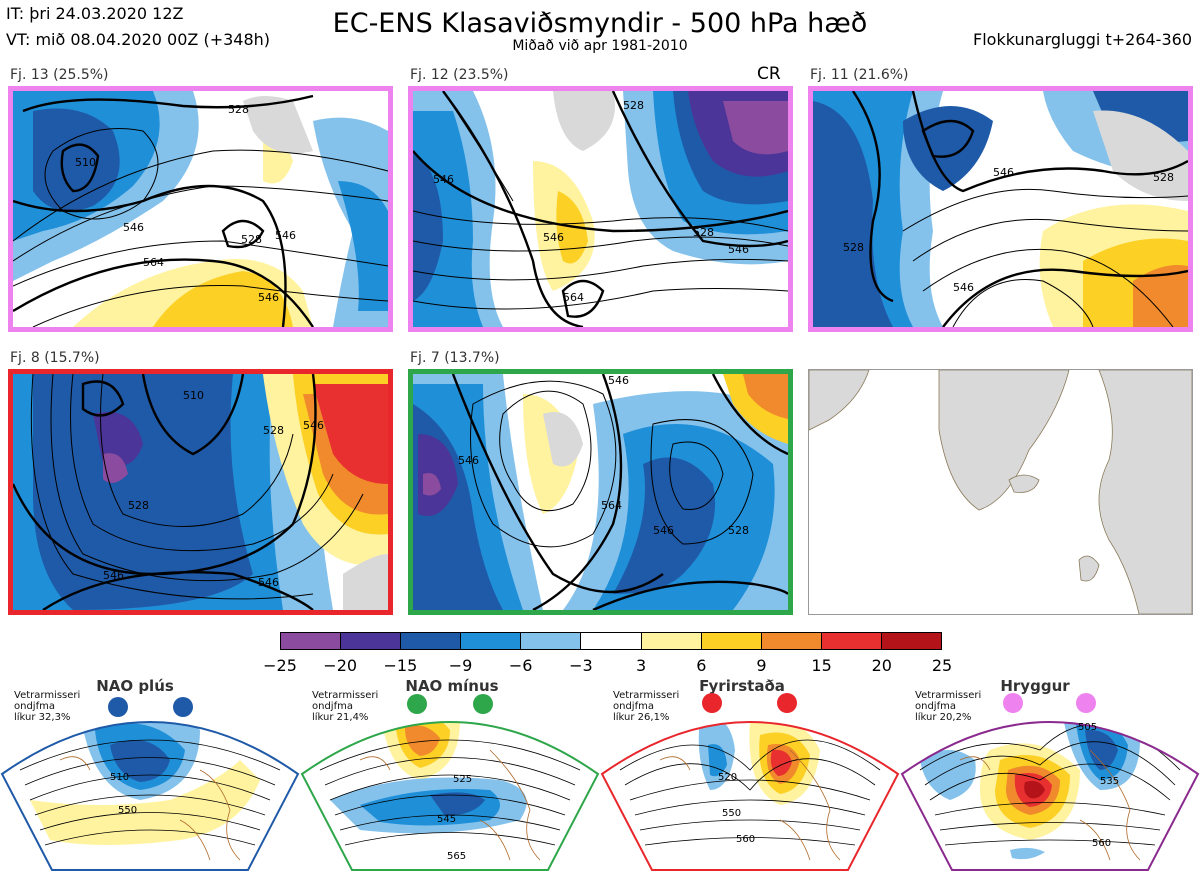  Describe the element at coordinates (1082, 39) in the screenshot. I see `classification-window: Flokkunargluggi t+264-360` at that location.